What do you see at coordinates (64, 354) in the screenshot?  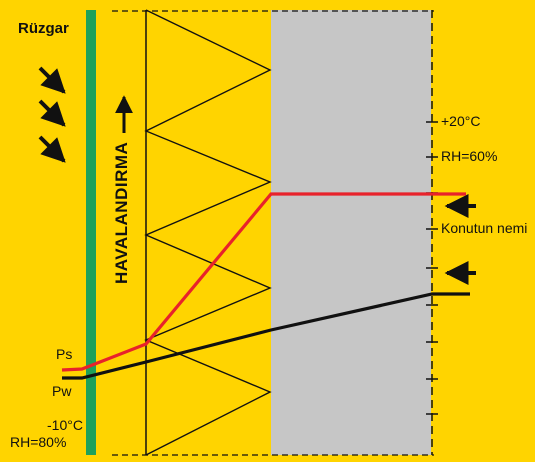 I see `ps-label: Ps` at bounding box center [64, 354].